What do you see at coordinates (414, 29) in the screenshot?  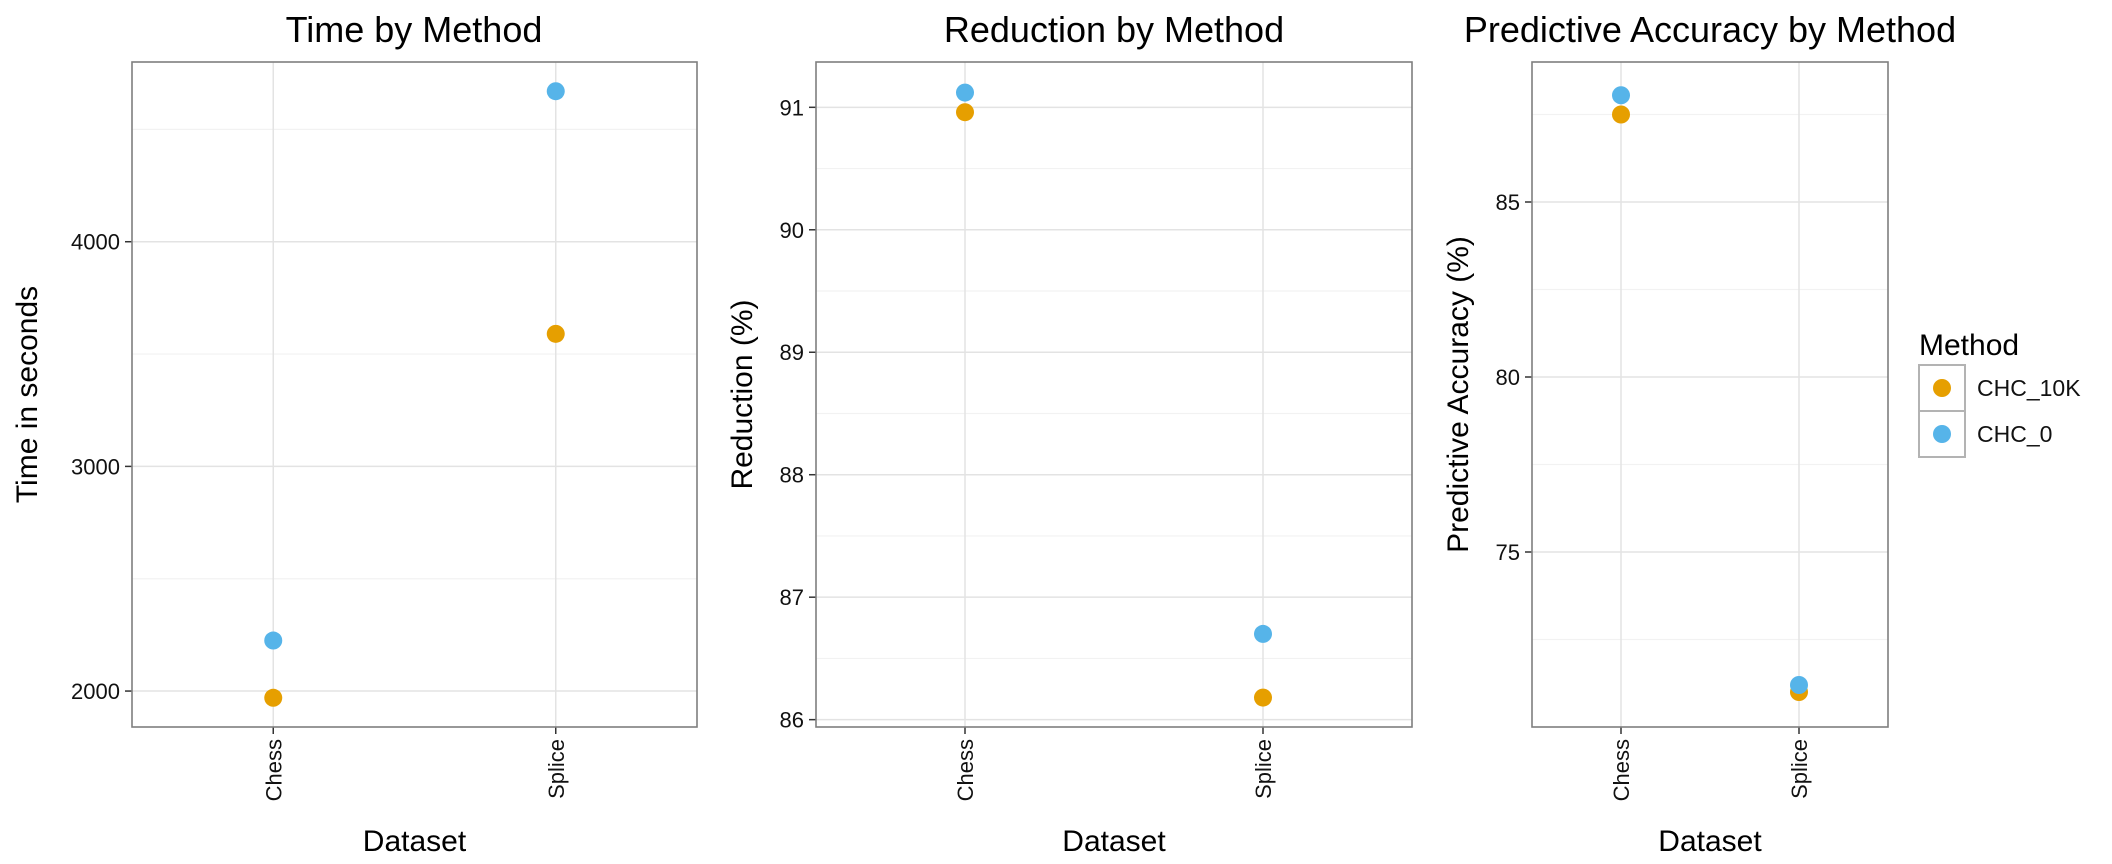 I see `chart-title-time: Time by Method` at bounding box center [414, 29].